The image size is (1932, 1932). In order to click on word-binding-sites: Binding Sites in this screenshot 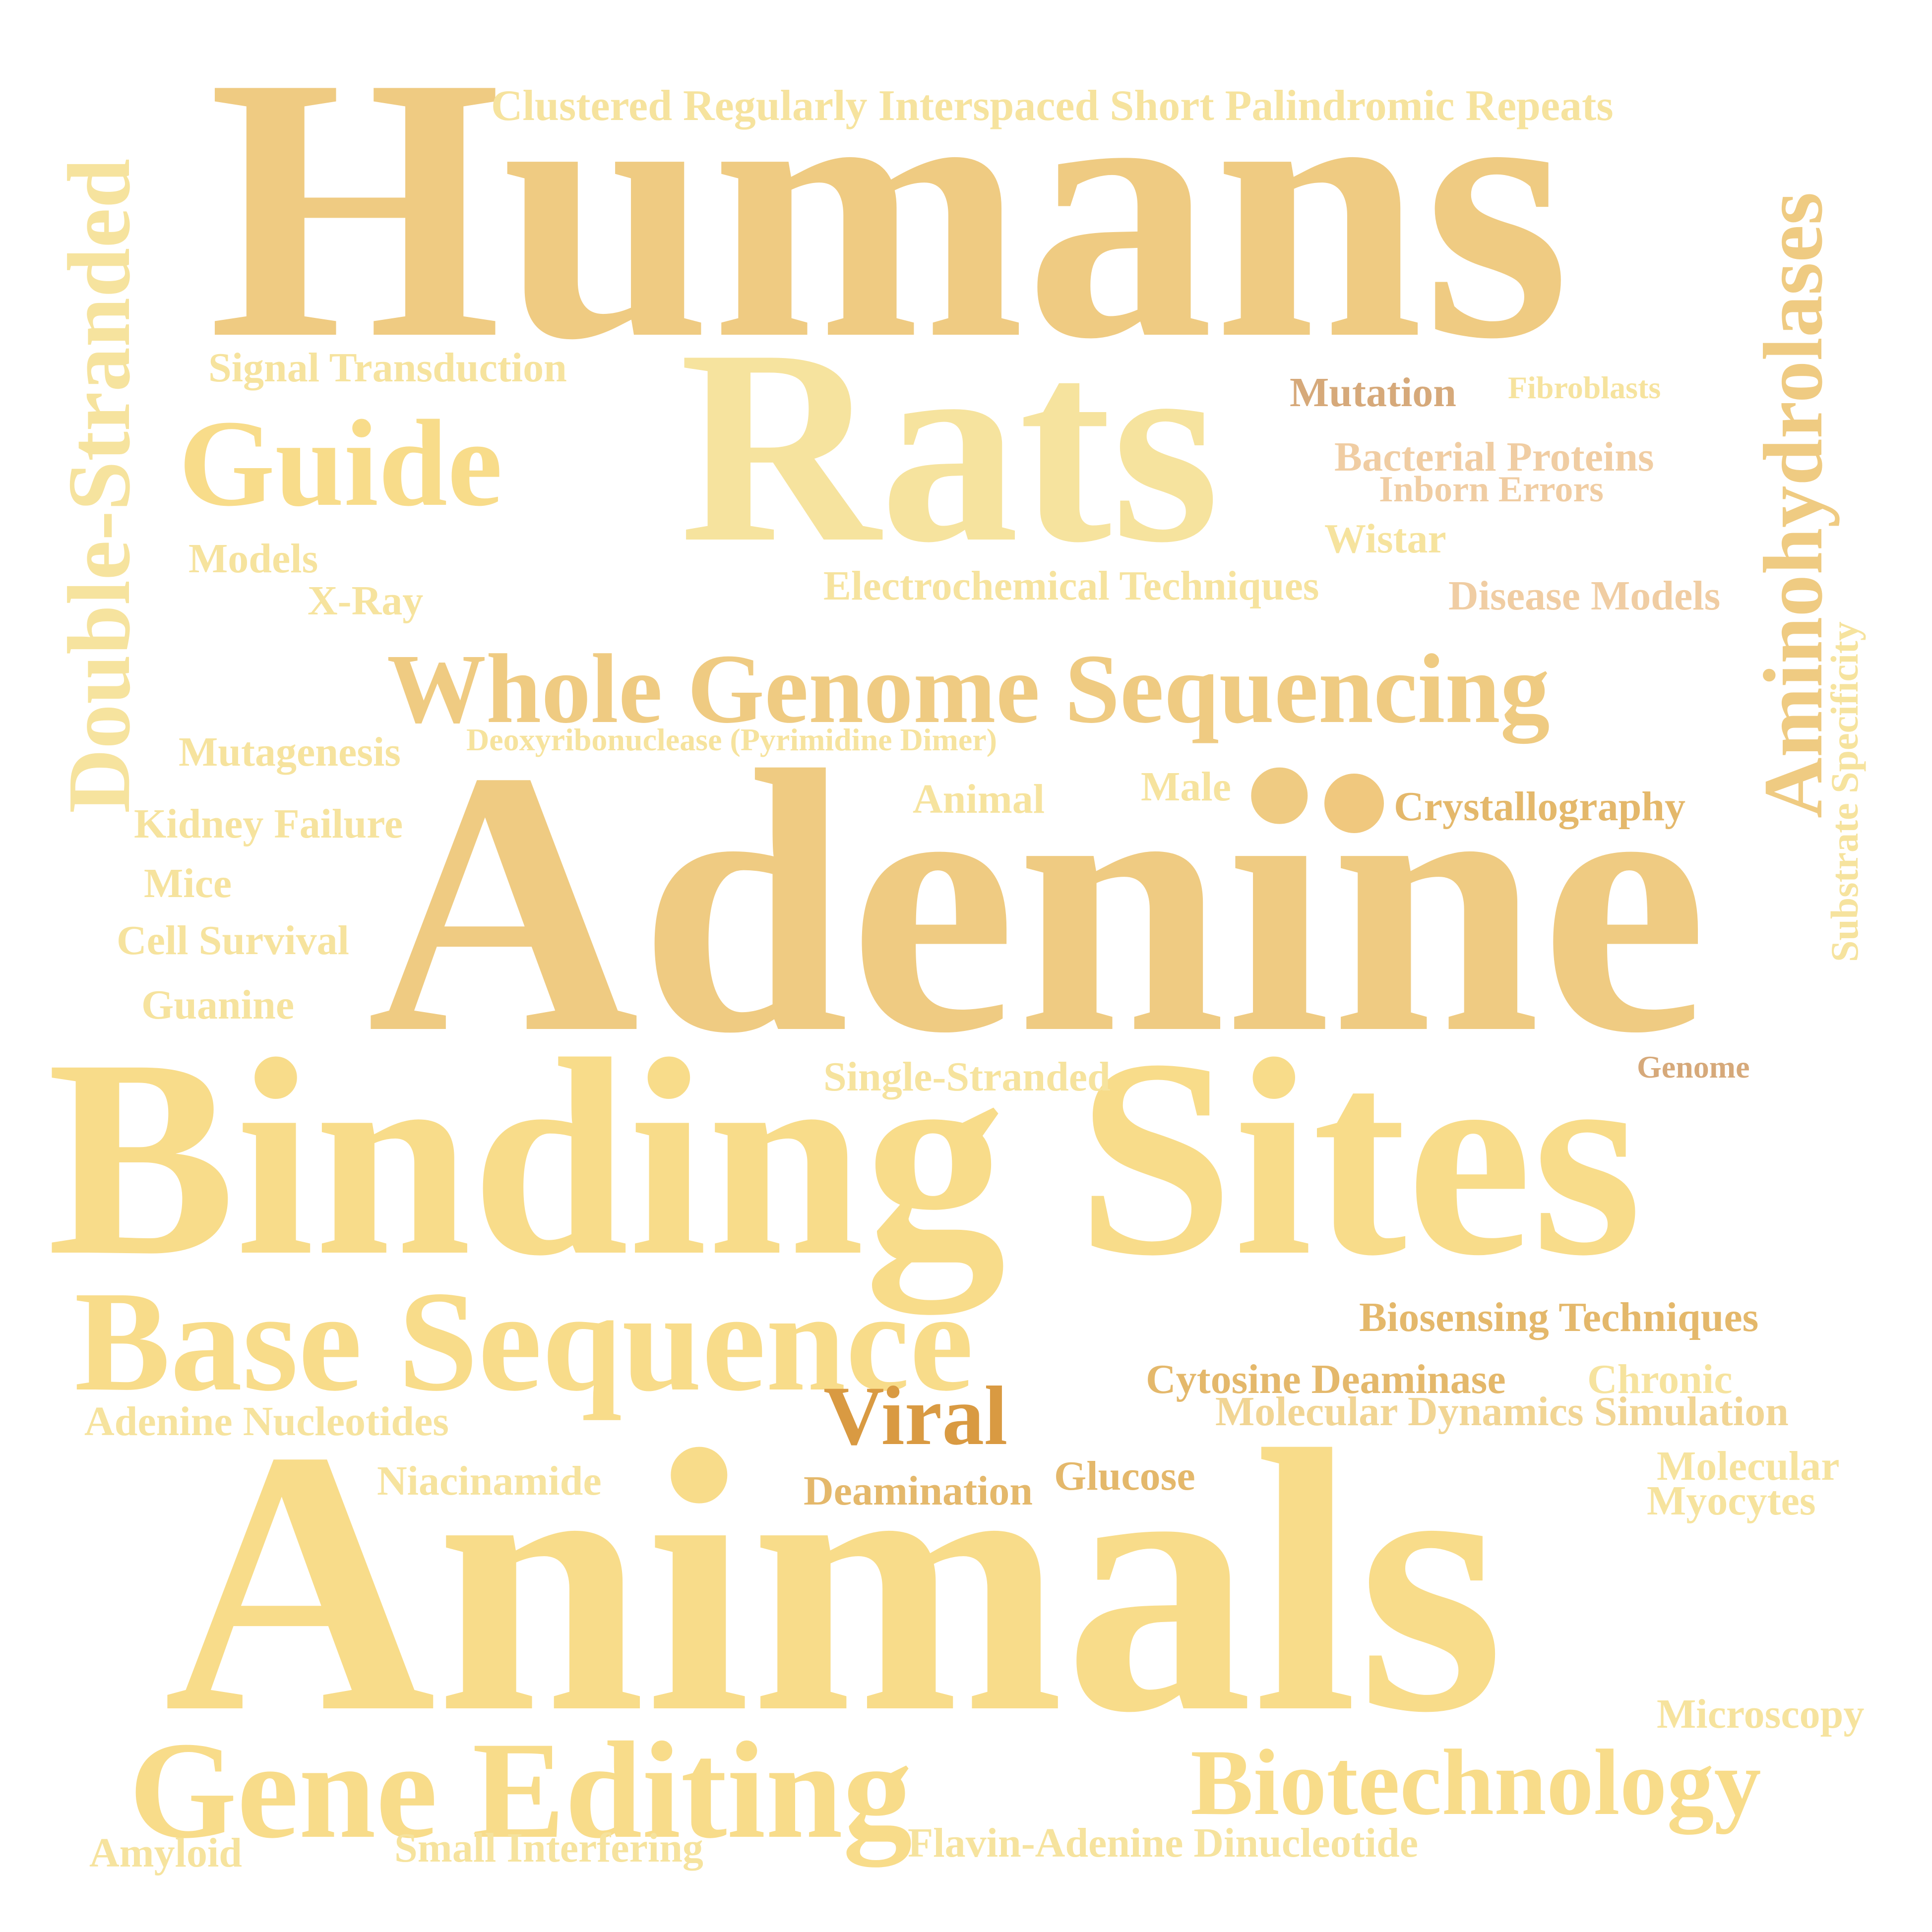, I will do `click(844, 1157)`.